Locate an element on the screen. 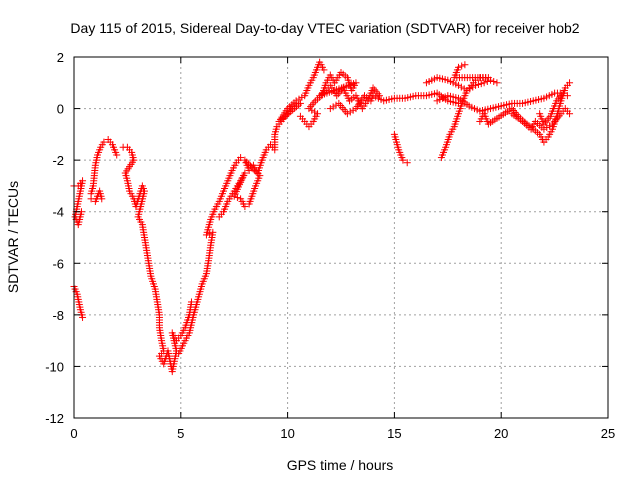 The image size is (640, 480). y-tick-label: -12 is located at coordinates (54, 418).